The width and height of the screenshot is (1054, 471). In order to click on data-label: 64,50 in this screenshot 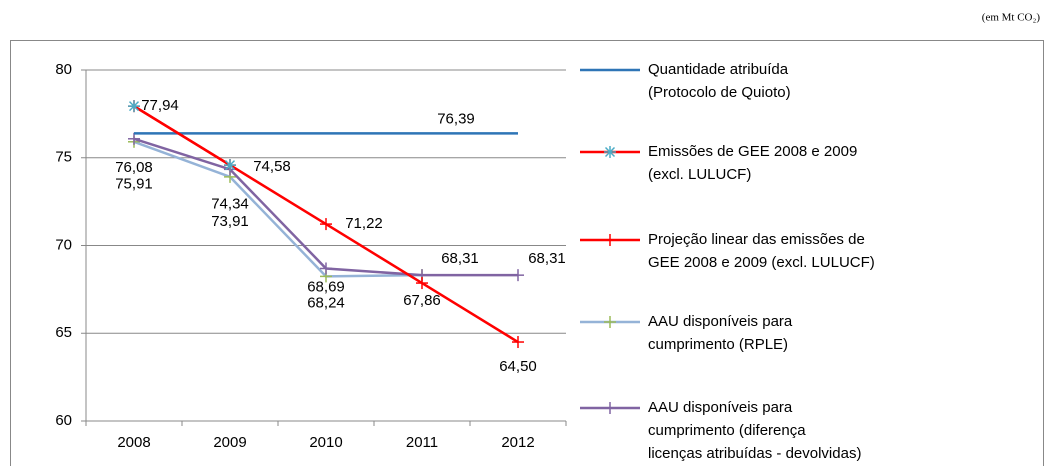, I will do `click(518, 366)`.